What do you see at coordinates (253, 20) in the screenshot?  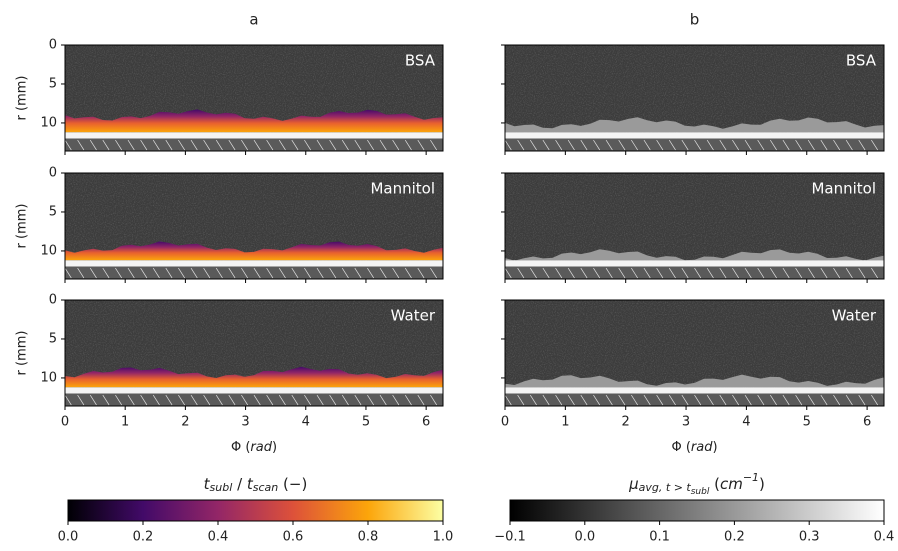 I see `column-title: a` at bounding box center [253, 20].